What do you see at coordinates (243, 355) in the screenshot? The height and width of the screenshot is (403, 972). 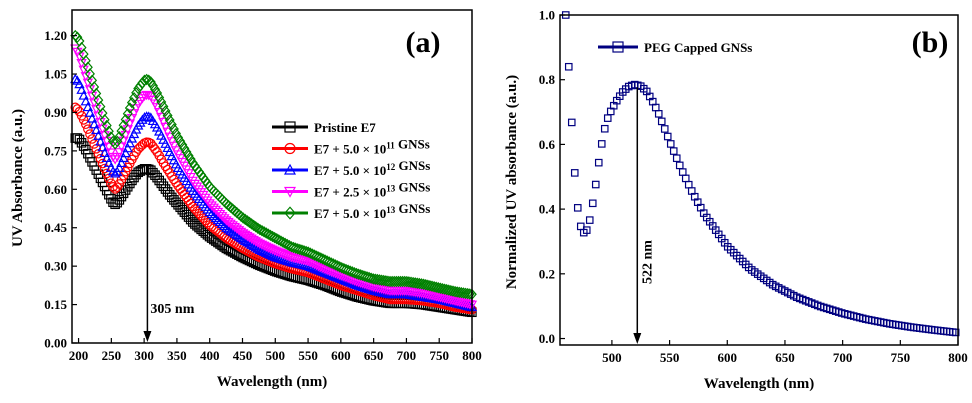 I see `x-tick-label: 450` at bounding box center [243, 355].